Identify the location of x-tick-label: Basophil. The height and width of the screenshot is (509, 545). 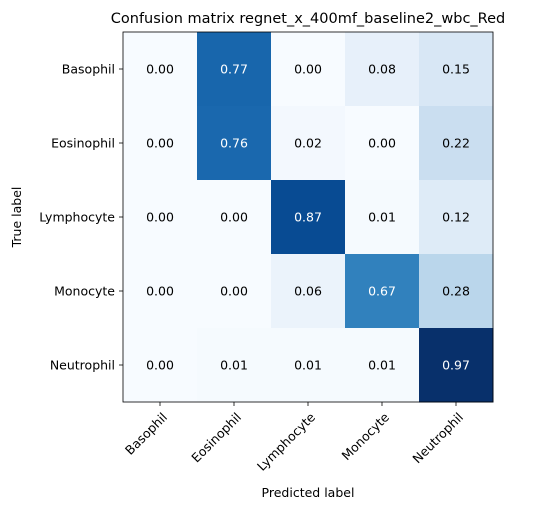
(146, 434).